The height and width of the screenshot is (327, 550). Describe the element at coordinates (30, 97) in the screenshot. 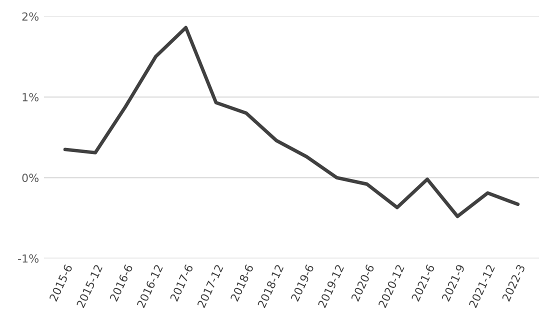

I see `y-tick-label: 1%` at that location.